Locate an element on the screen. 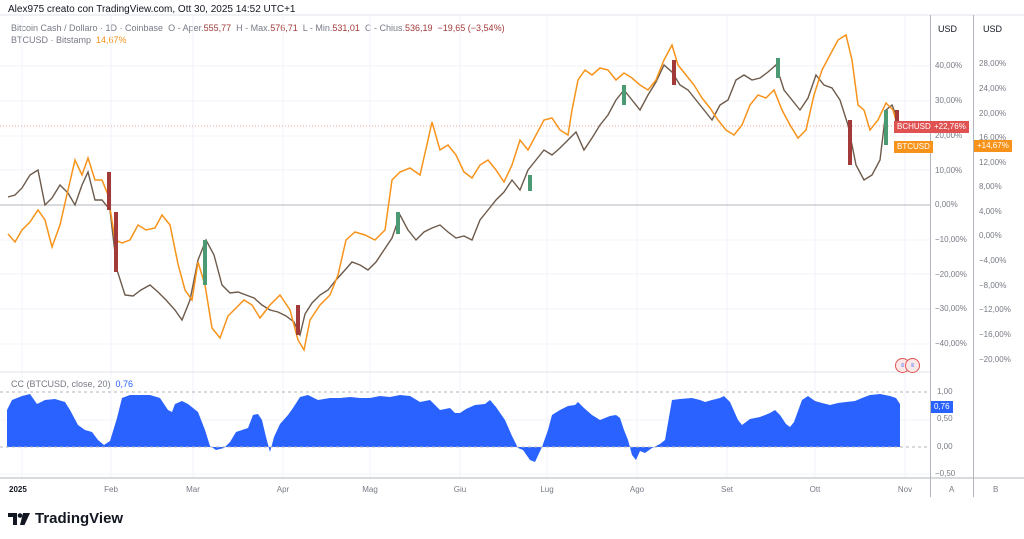 The width and height of the screenshot is (1024, 539). axis2-tick: −12,00% is located at coordinates (995, 309).